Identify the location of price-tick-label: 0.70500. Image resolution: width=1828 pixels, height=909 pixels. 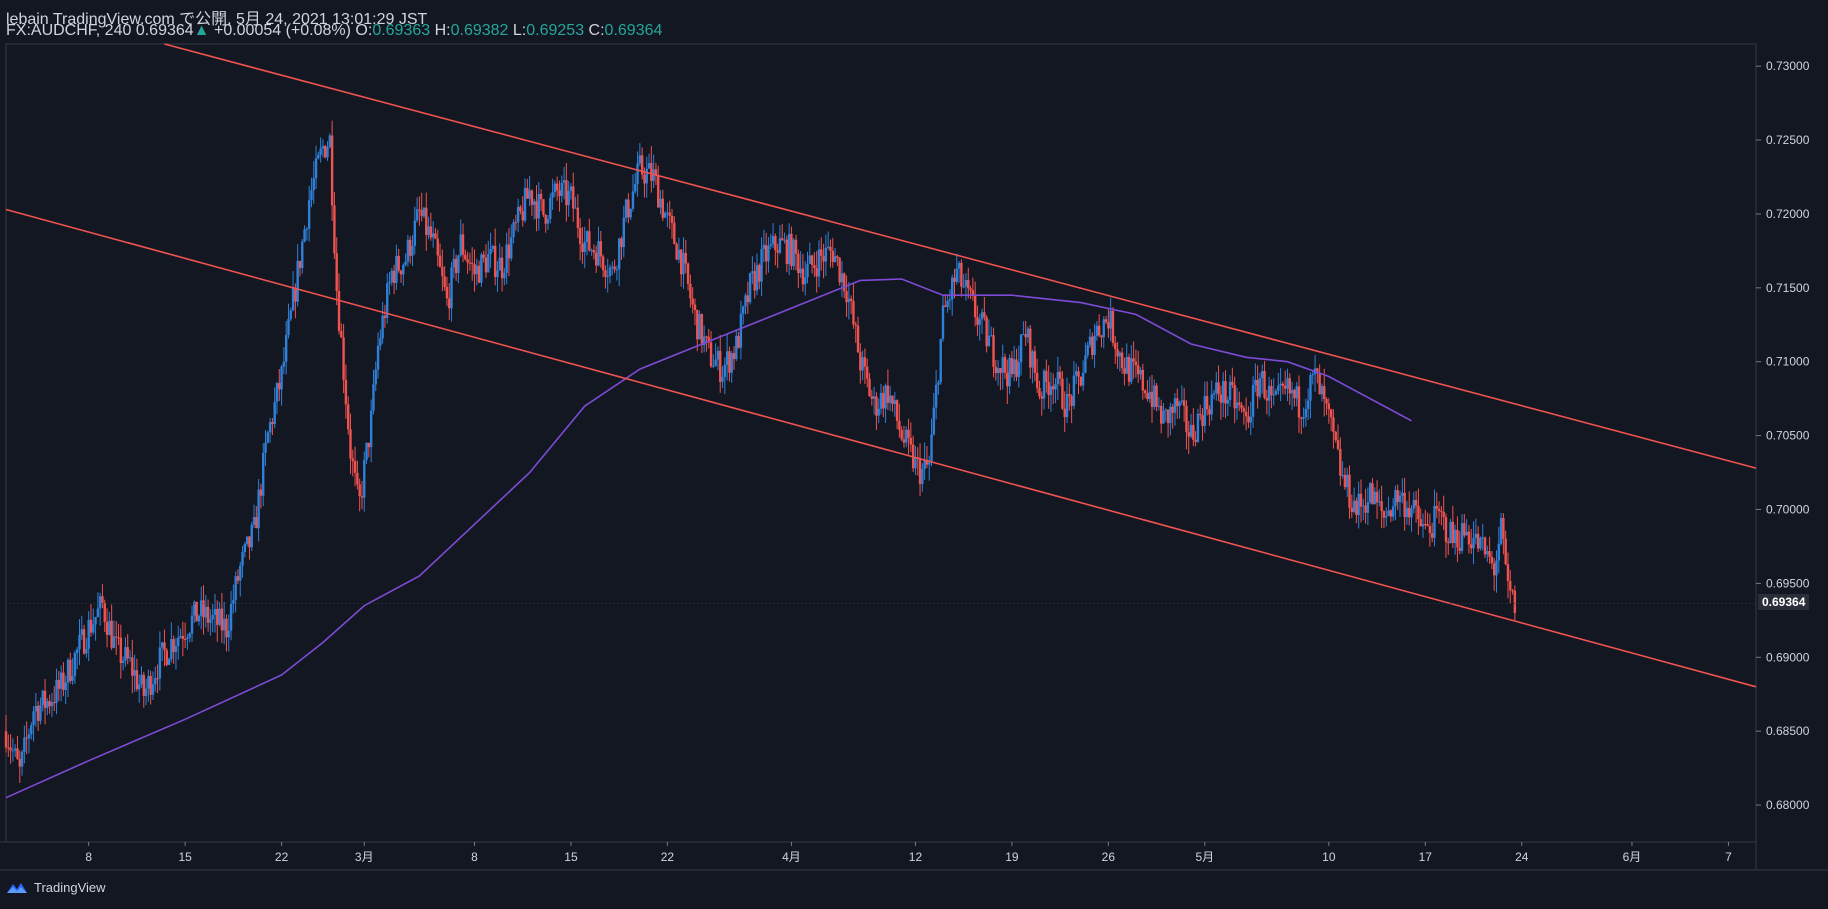
(1788, 436).